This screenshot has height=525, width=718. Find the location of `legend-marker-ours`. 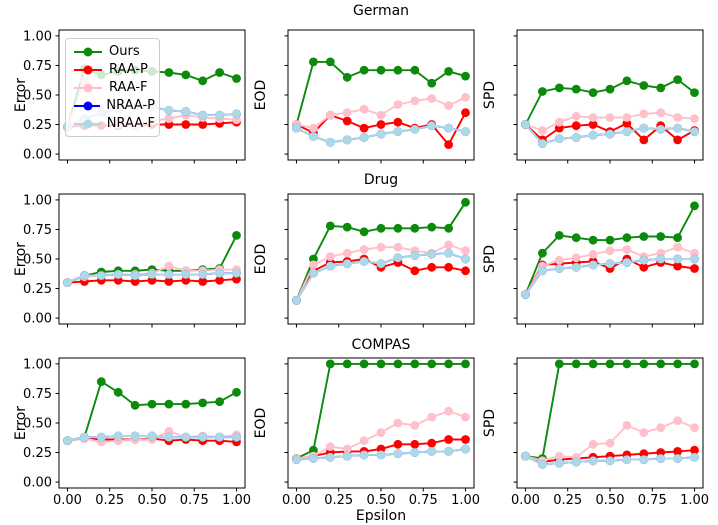

legend-marker-ours is located at coordinates (88, 51).